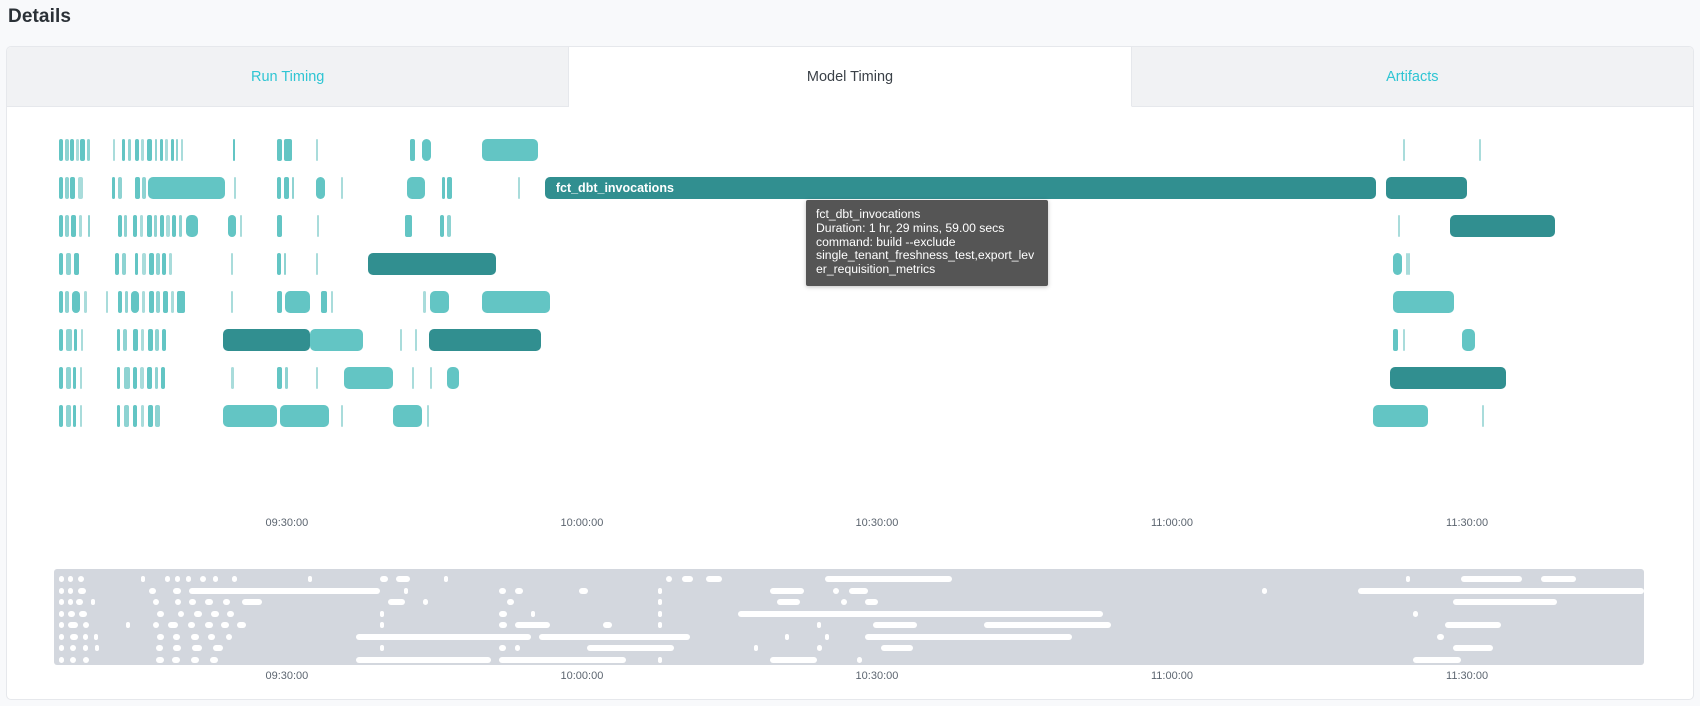 Image resolution: width=1700 pixels, height=706 pixels. I want to click on tab-model-timing: Model Timing, so click(850, 77).